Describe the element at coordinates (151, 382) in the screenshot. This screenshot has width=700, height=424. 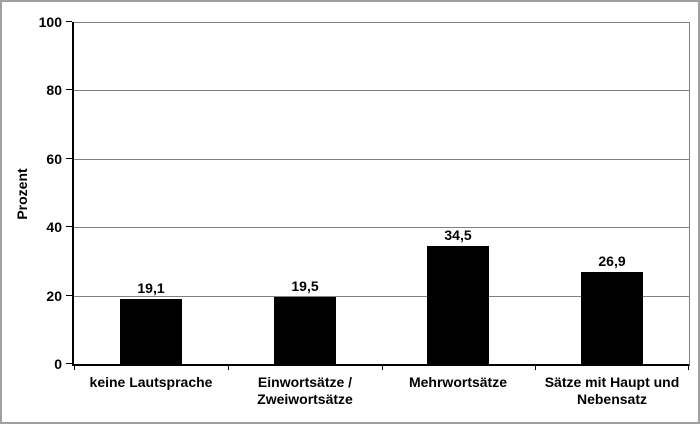
I see `x-axis-category-label: keine Lautsprache` at that location.